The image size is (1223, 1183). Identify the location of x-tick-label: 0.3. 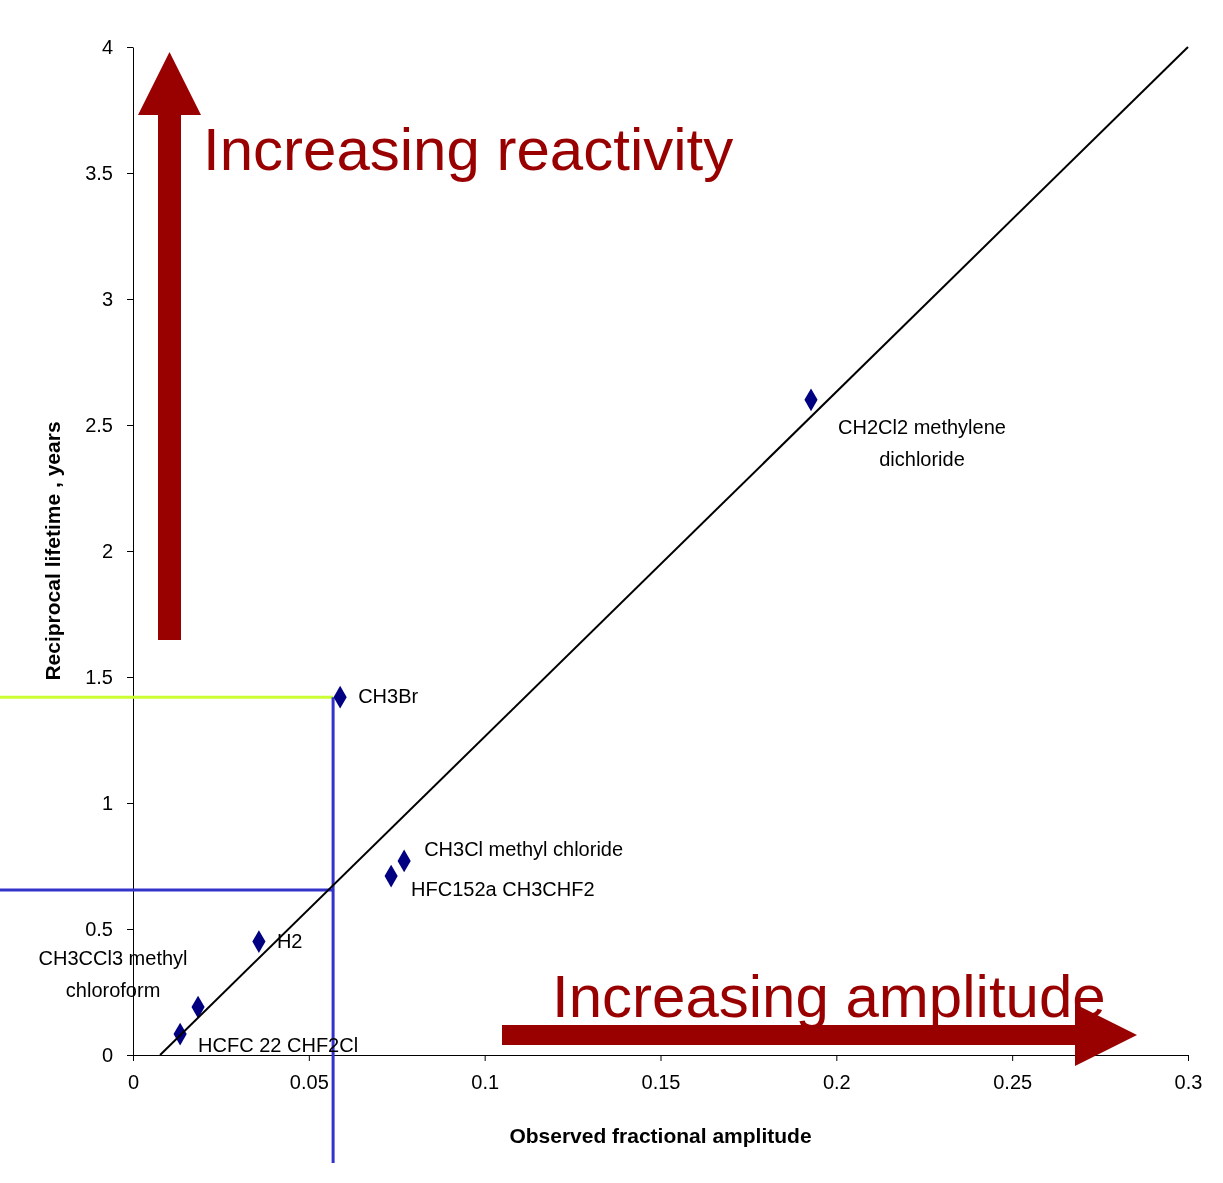
(1188, 1082).